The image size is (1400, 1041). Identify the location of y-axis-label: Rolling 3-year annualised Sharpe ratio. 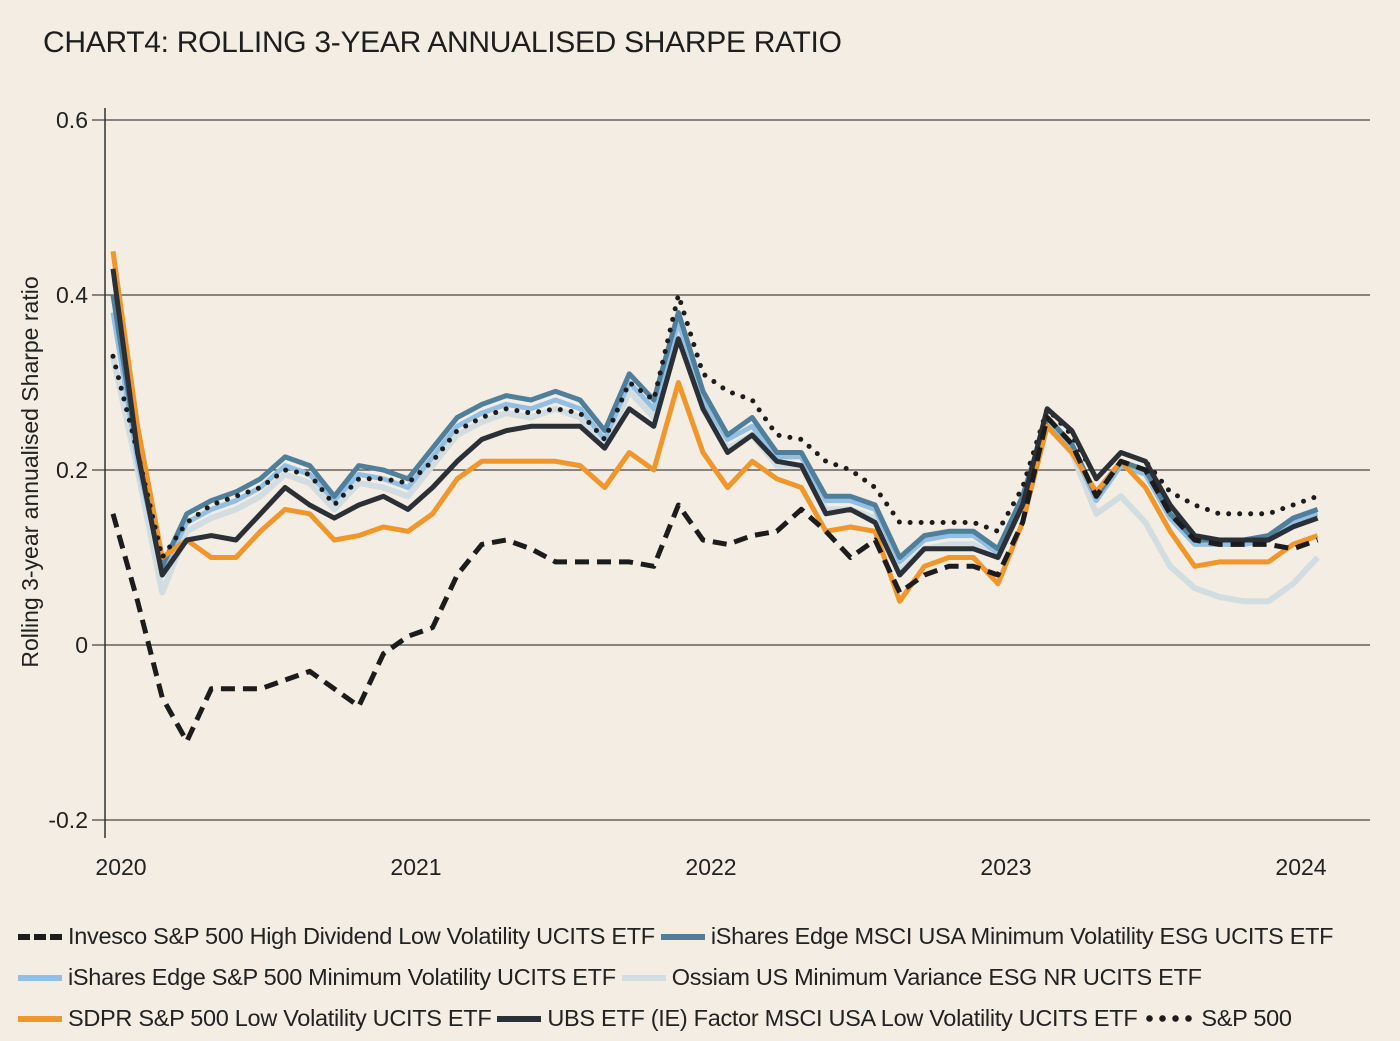
(30, 471).